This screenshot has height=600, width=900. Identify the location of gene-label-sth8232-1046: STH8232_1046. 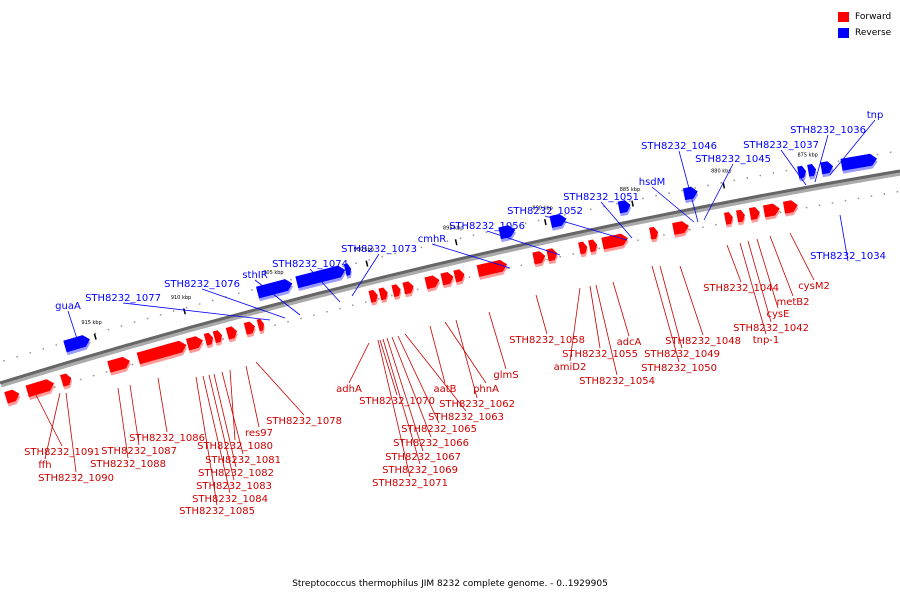
(679, 146).